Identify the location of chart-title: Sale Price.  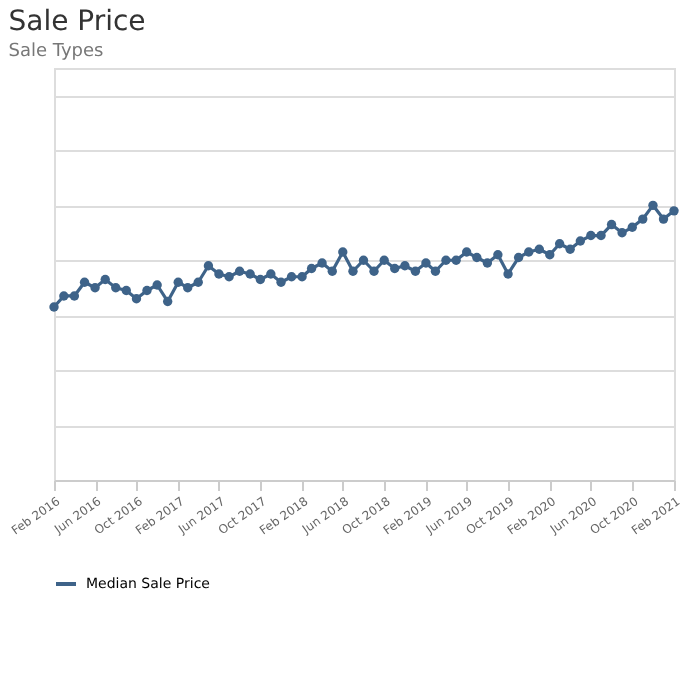
(77, 22).